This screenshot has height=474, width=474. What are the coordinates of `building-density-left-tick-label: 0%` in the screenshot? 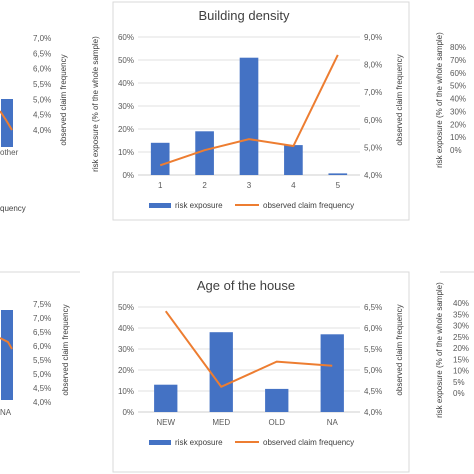 It's located at (128, 175).